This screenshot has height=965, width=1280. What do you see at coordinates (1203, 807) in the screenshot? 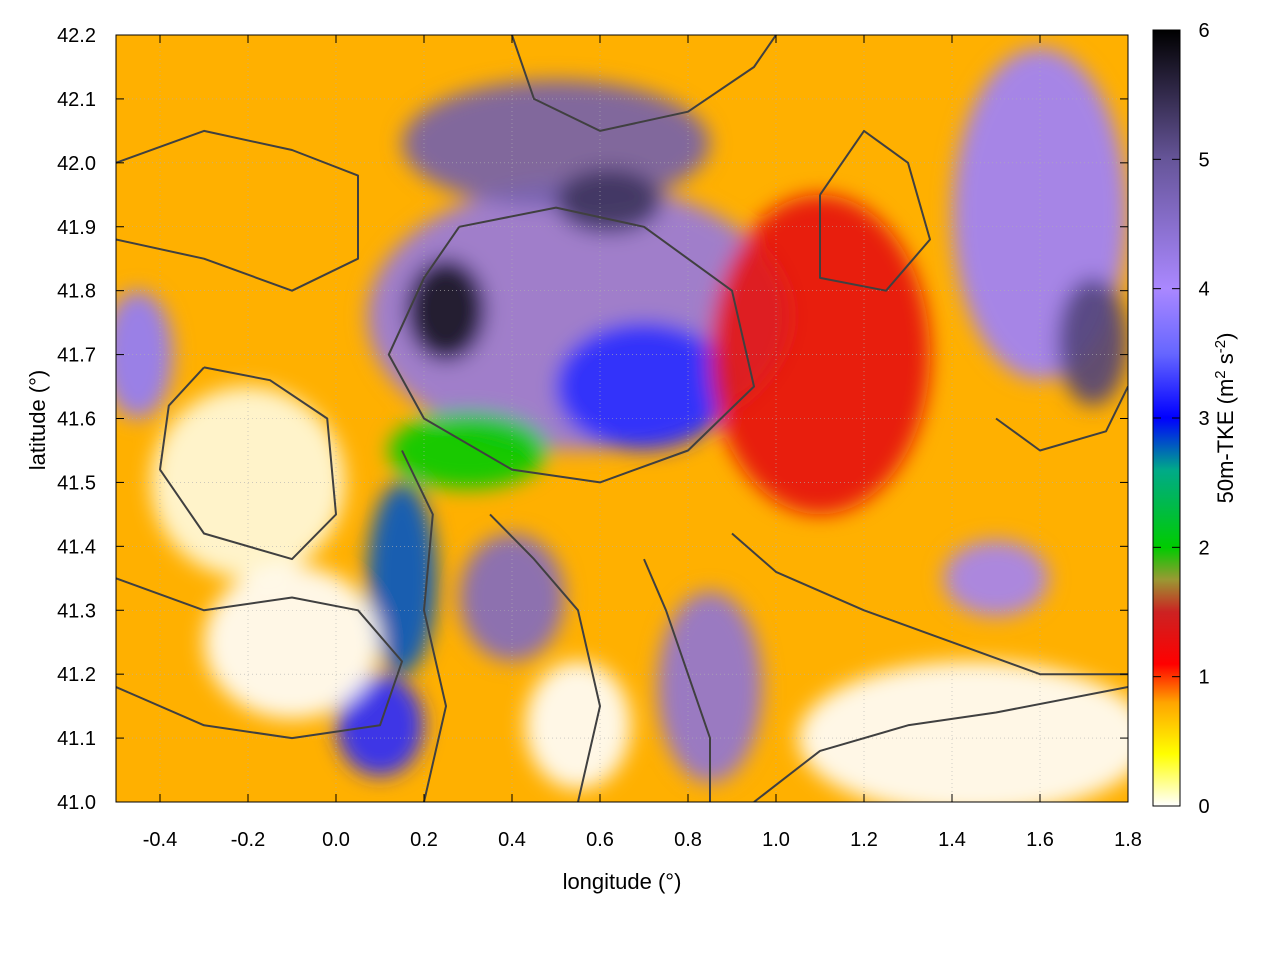
I see `colorbar-tick-label: 0` at bounding box center [1203, 807].